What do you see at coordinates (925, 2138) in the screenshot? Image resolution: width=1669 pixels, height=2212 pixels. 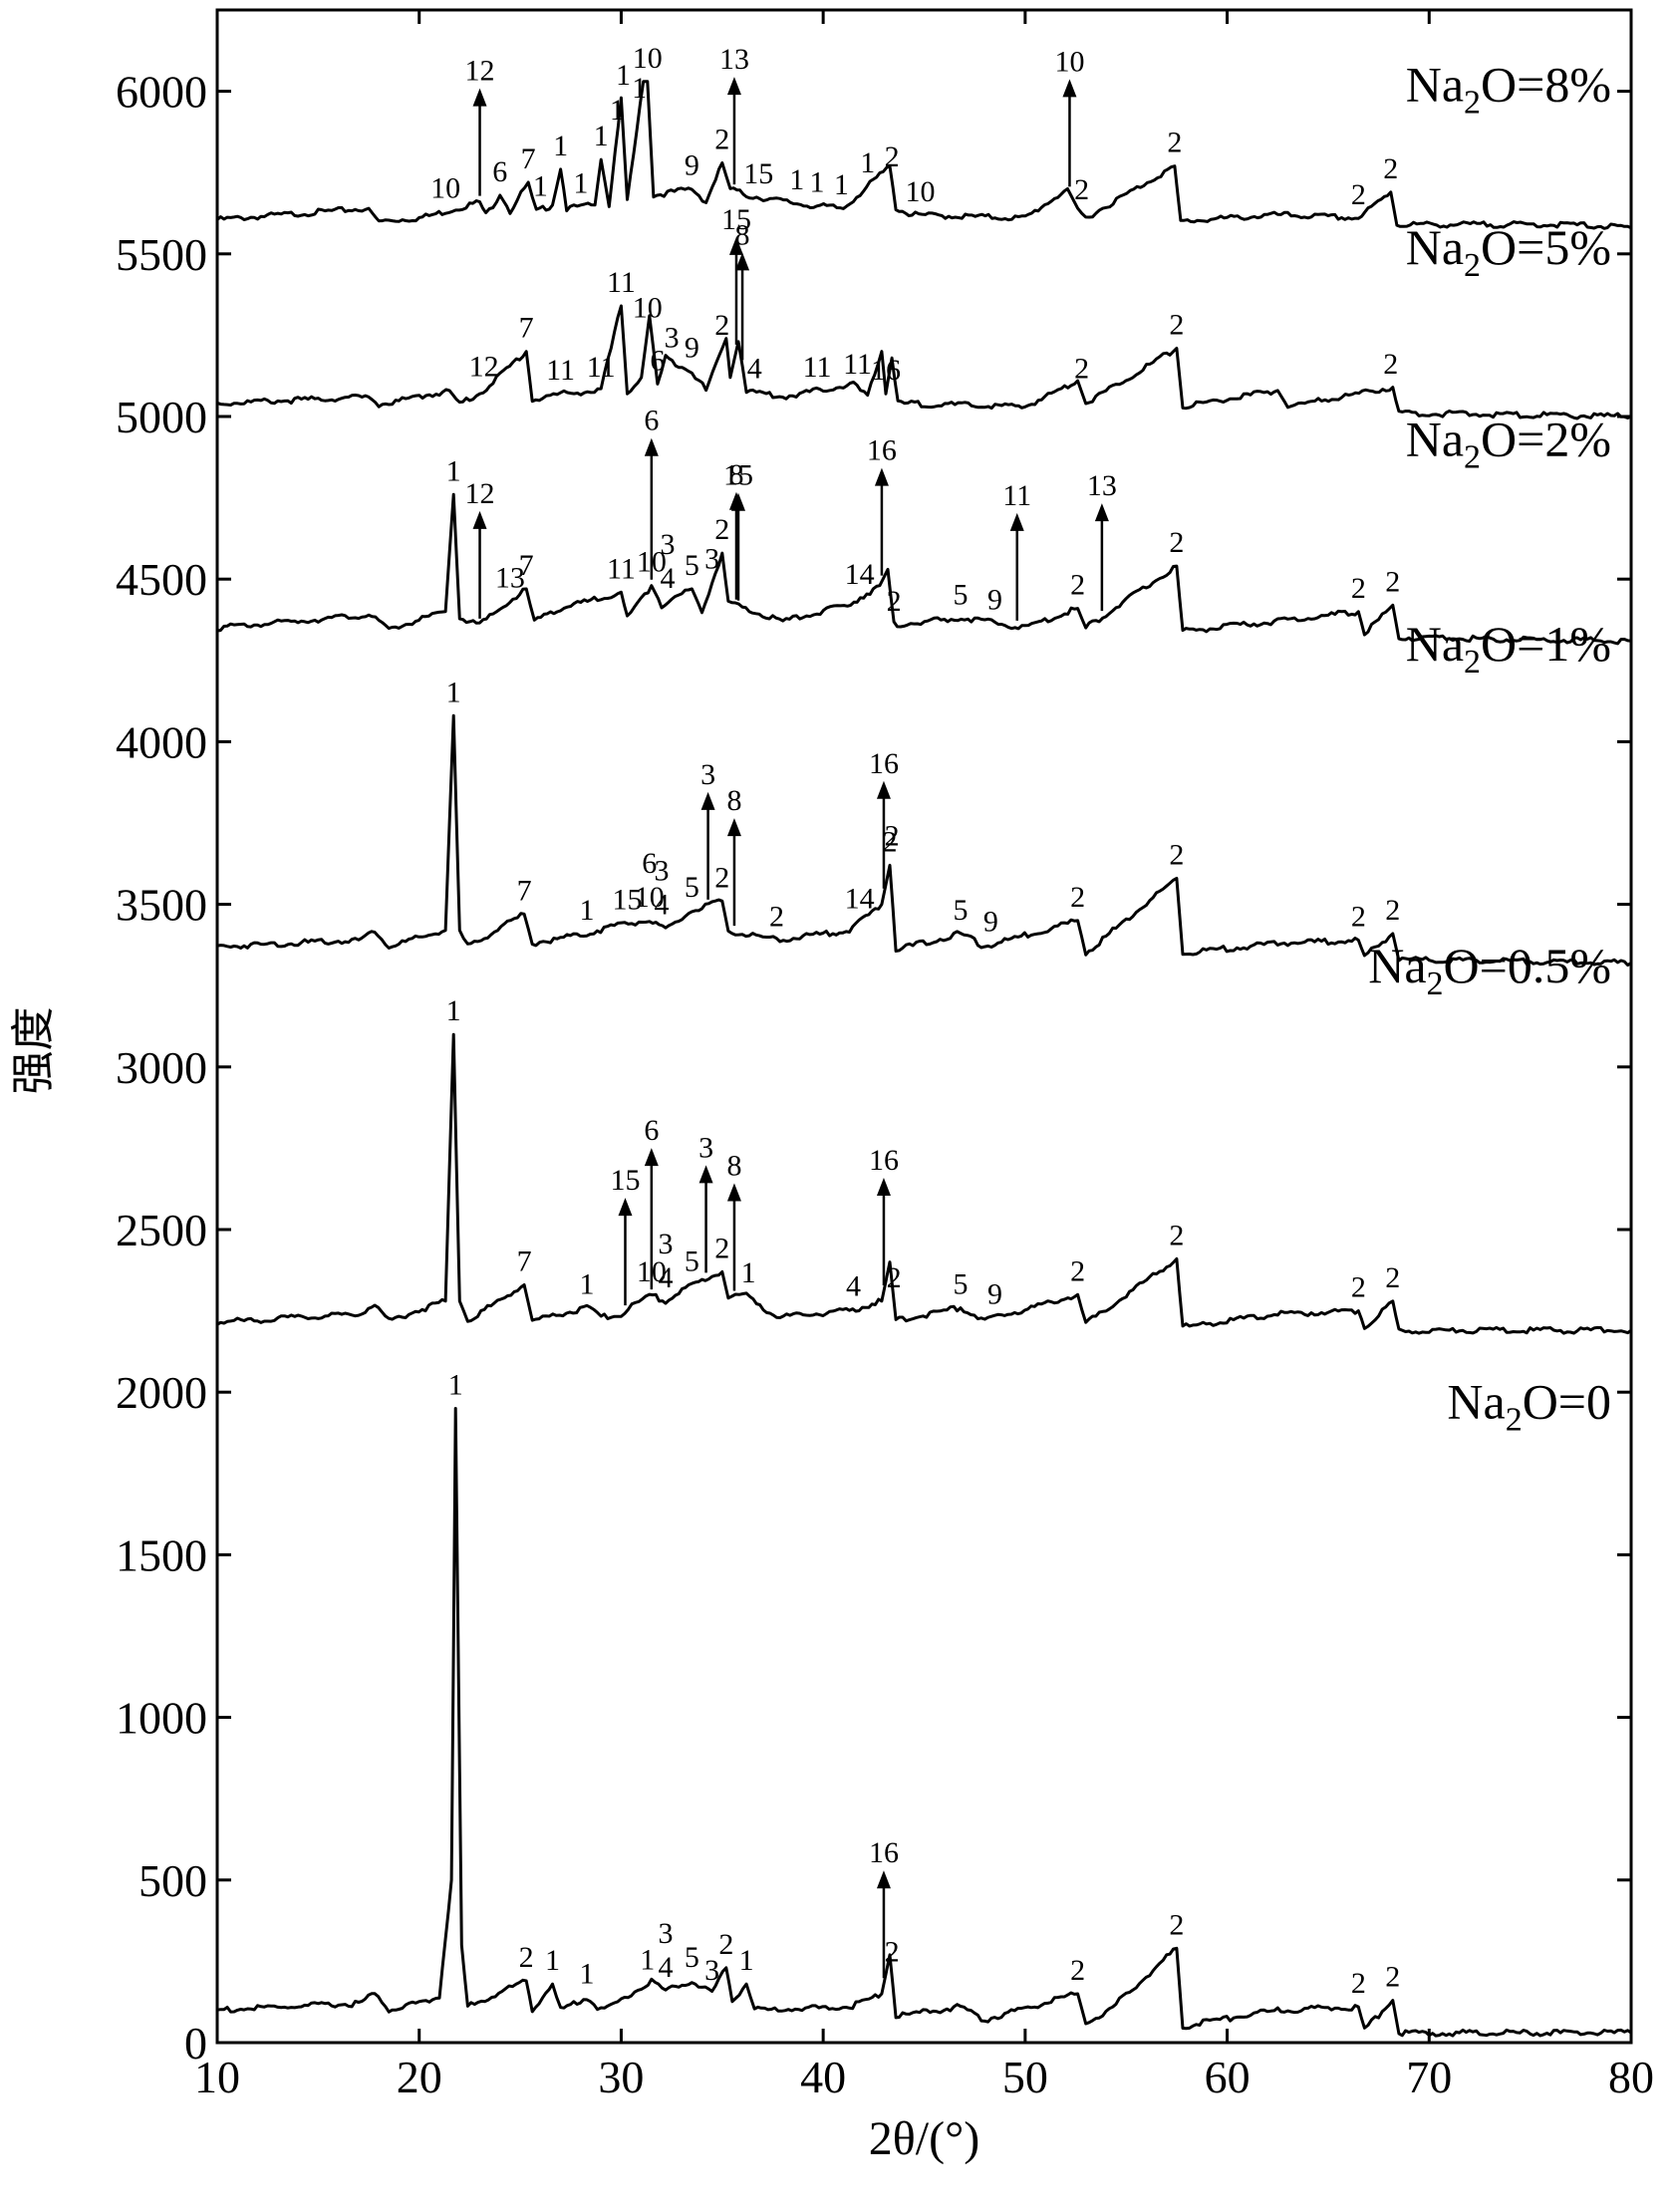 I see `x-axis-title: 2θ/(°)` at bounding box center [925, 2138].